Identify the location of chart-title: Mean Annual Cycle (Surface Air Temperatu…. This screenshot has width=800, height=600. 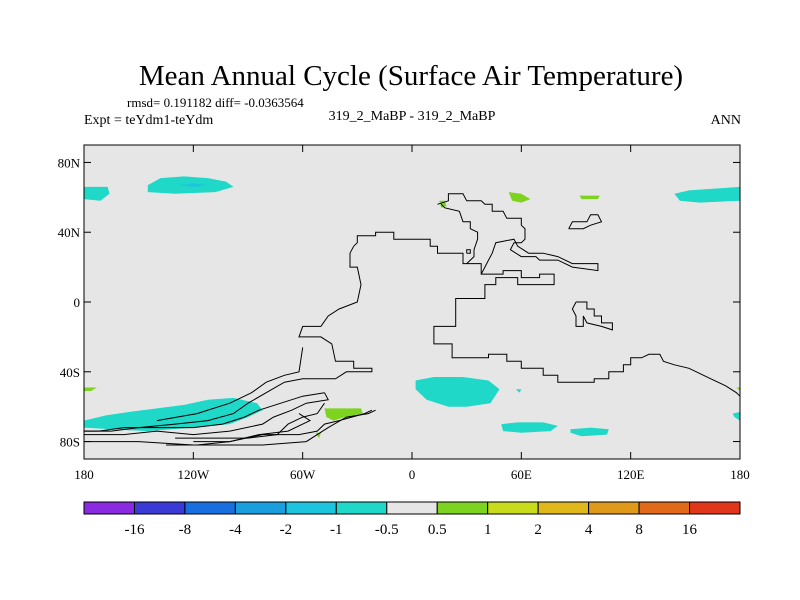
(411, 76).